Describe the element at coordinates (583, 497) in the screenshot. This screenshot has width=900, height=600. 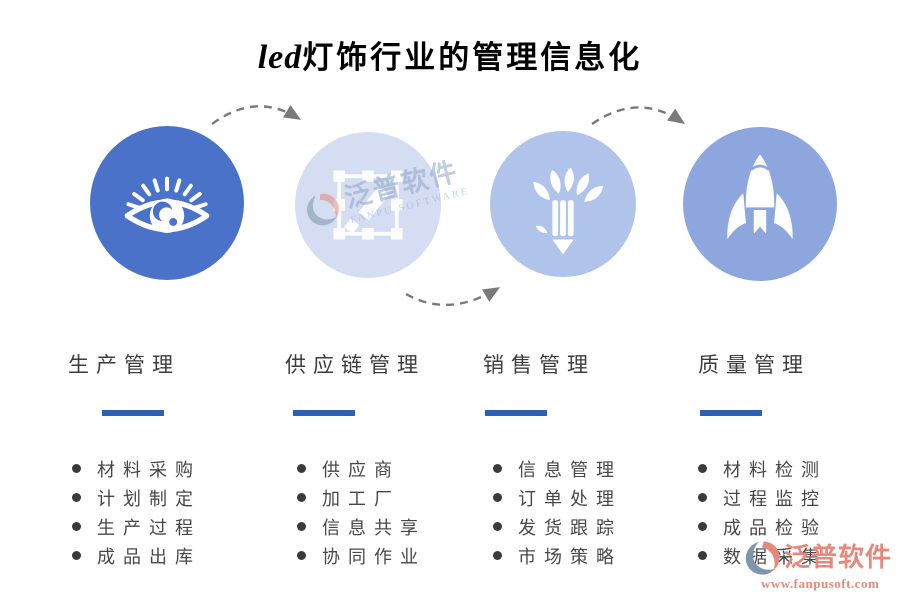
I see `list-item: 订单处理` at that location.